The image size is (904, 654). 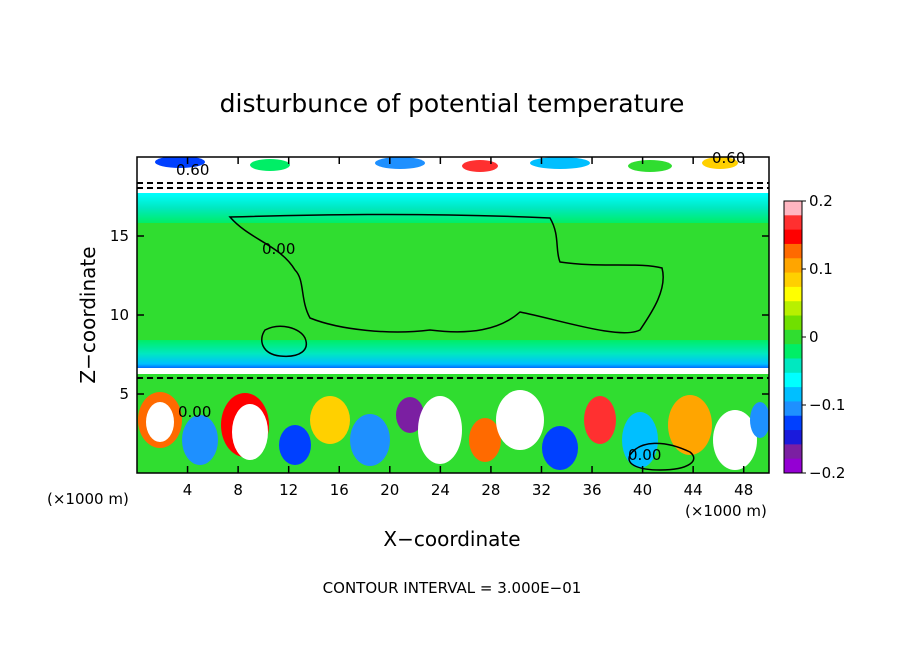 What do you see at coordinates (288, 490) in the screenshot?
I see `x-tick-label: 12` at bounding box center [288, 490].